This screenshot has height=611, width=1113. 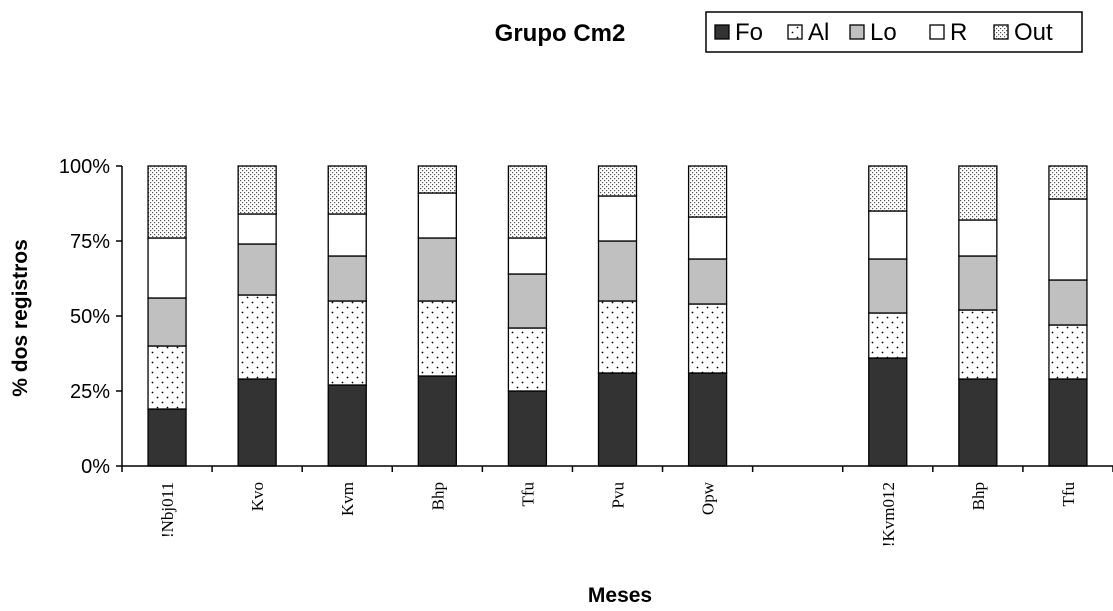 I want to click on x-tick-label: !Kvm012, so click(x=888, y=514).